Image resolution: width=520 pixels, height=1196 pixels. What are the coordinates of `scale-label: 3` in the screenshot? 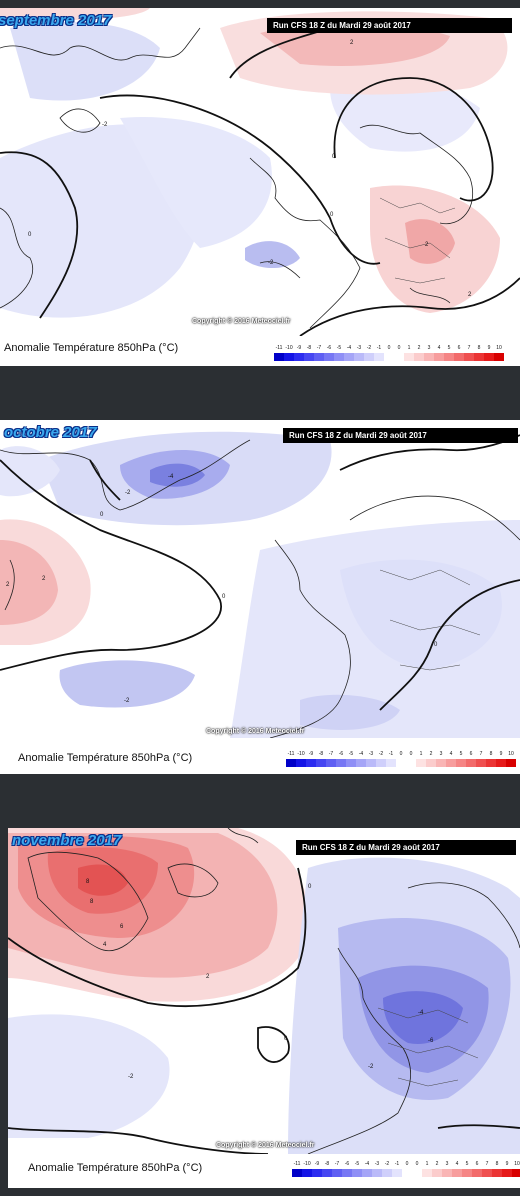 It's located at (447, 1164).